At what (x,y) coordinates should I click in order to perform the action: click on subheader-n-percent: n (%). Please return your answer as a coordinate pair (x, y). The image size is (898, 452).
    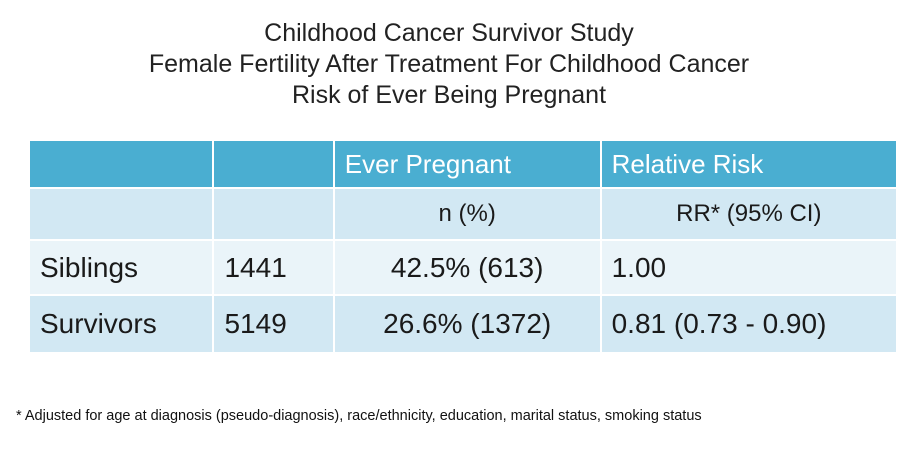
    Looking at the image, I should click on (467, 213).